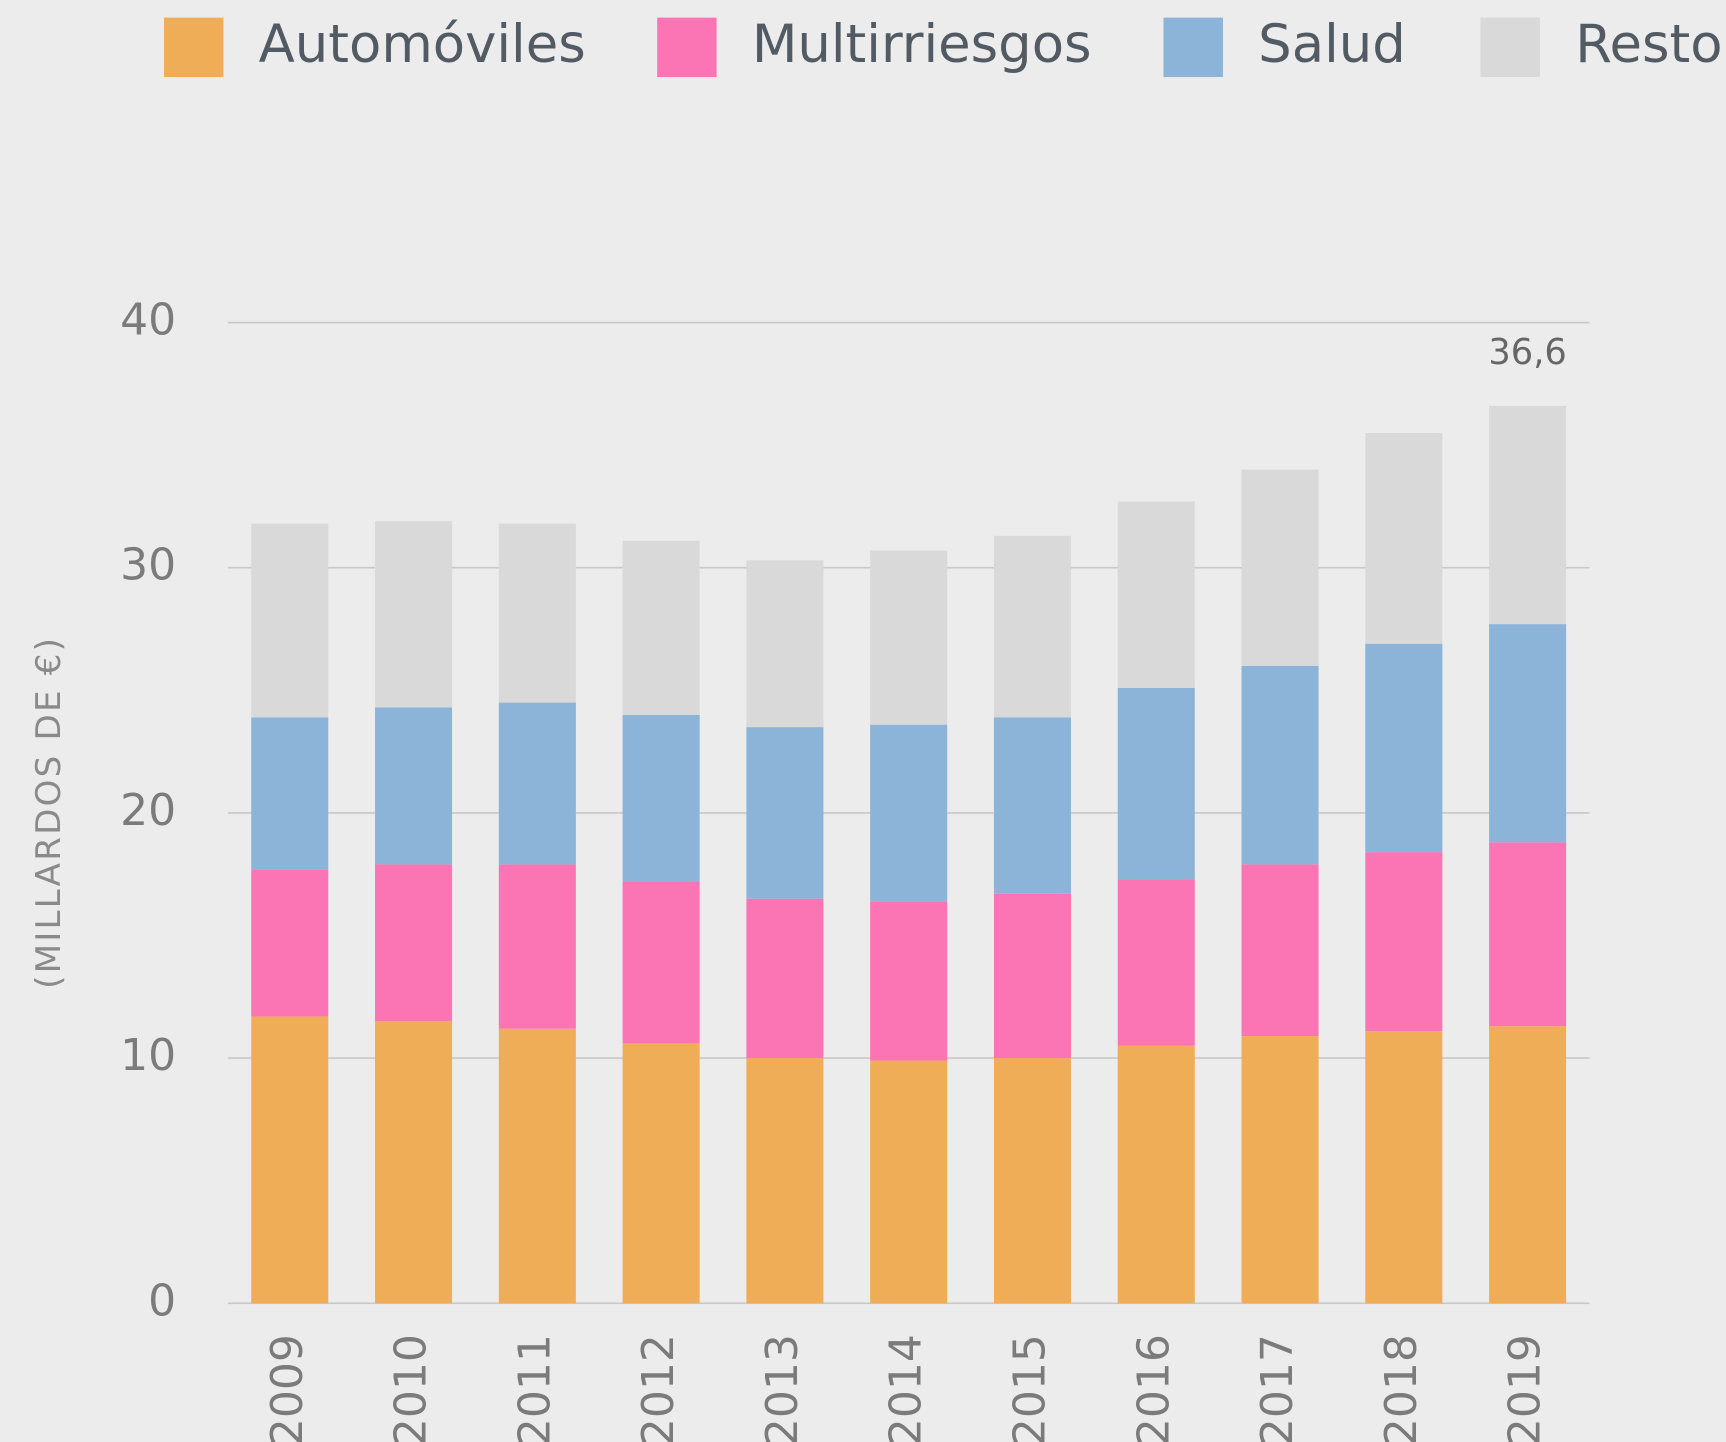  Describe the element at coordinates (148, 320) in the screenshot. I see `y-tick-label: 40` at that location.